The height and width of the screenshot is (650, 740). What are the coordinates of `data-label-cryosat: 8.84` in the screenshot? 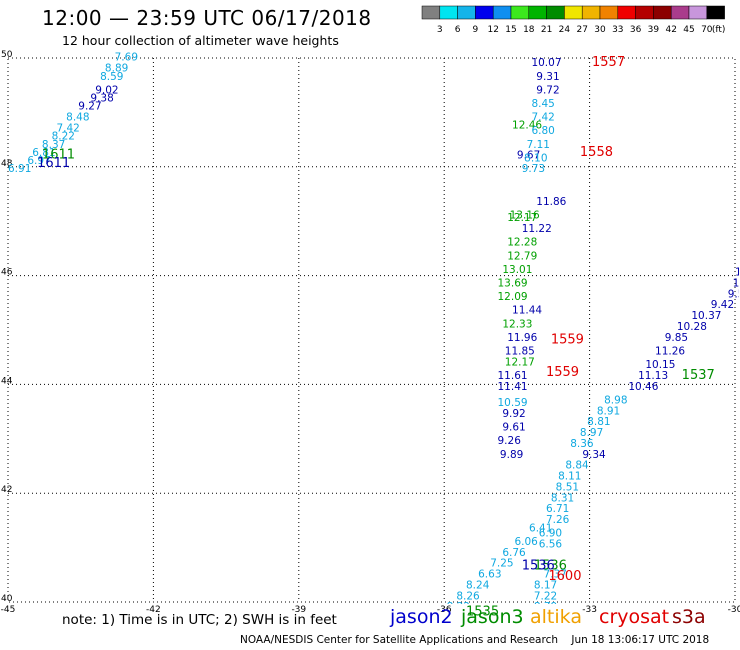 It's located at (577, 466).